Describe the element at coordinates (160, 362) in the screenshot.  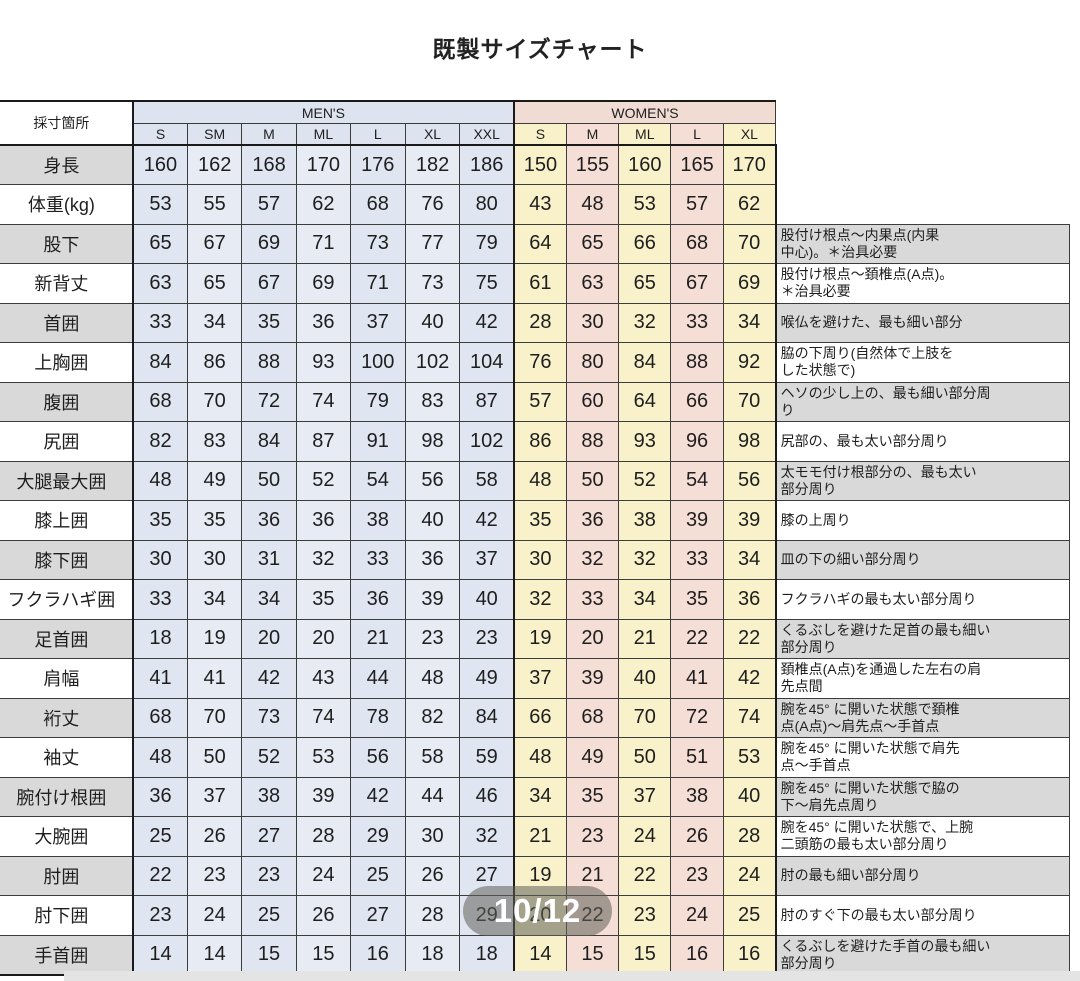
I see `mens-value-cell: 84` at that location.